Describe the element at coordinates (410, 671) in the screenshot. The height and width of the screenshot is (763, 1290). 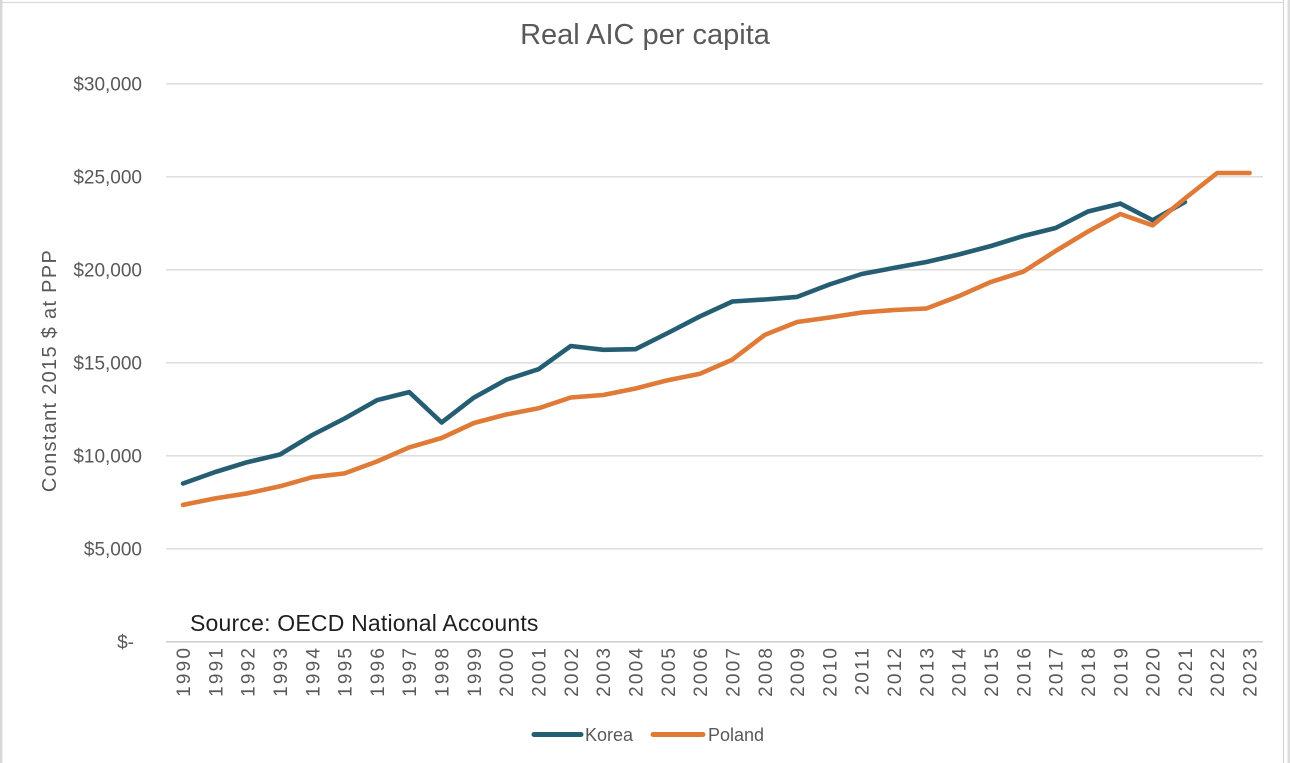
I see `svg-text: 1997` at that location.